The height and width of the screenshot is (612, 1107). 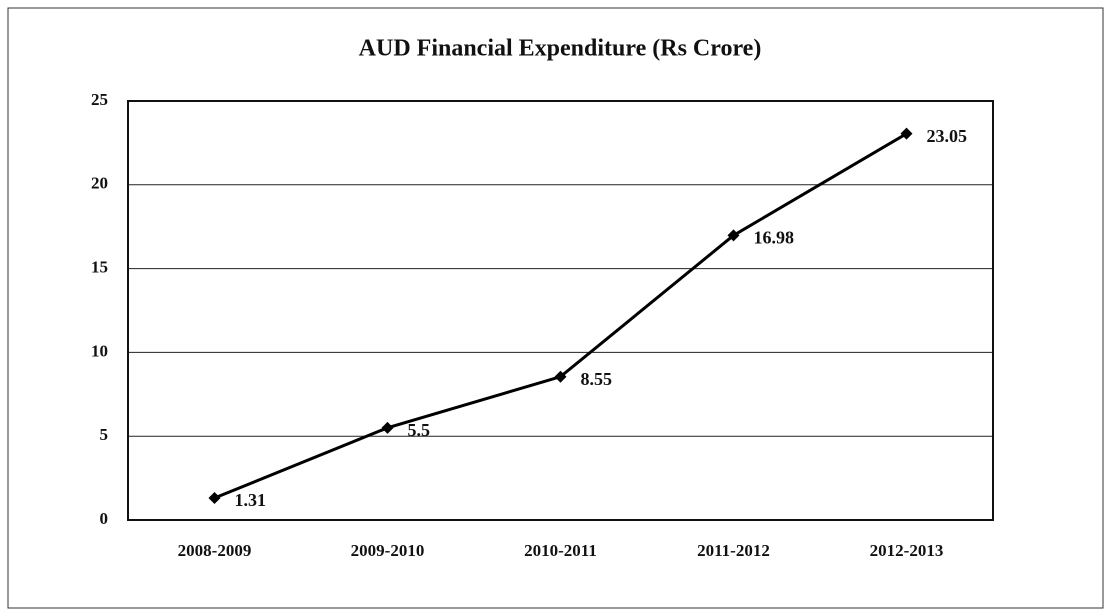 What do you see at coordinates (99, 183) in the screenshot?
I see `y-tick-label: 20` at bounding box center [99, 183].